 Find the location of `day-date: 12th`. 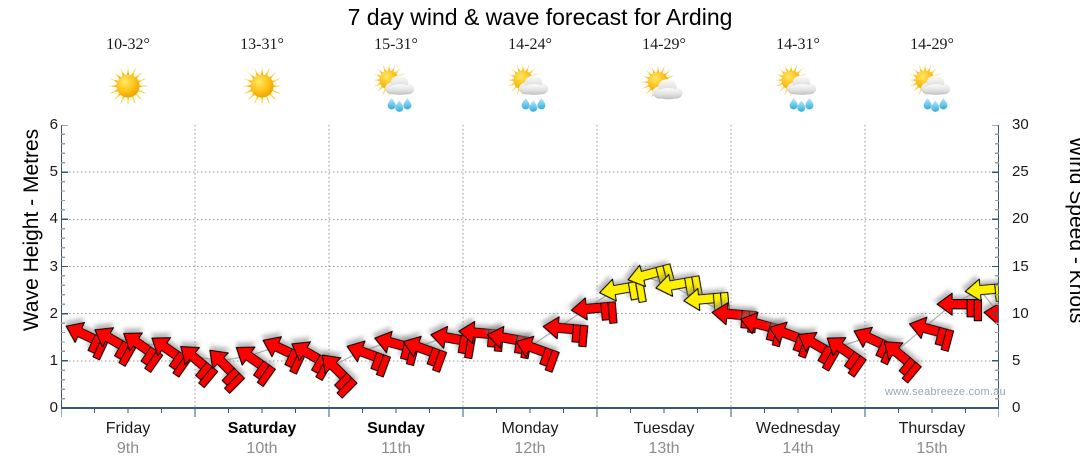

day-date: 12th is located at coordinates (530, 448).